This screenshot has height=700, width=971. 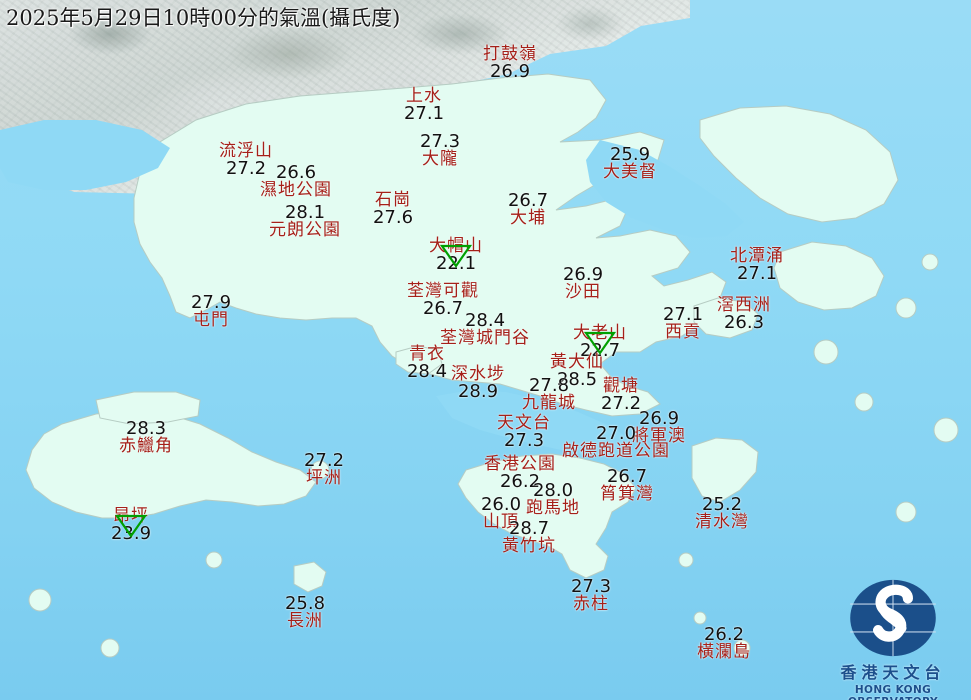 What do you see at coordinates (893, 692) in the screenshot?
I see `logo-text-english: HONG KONG OBSERVATORY` at bounding box center [893, 692].